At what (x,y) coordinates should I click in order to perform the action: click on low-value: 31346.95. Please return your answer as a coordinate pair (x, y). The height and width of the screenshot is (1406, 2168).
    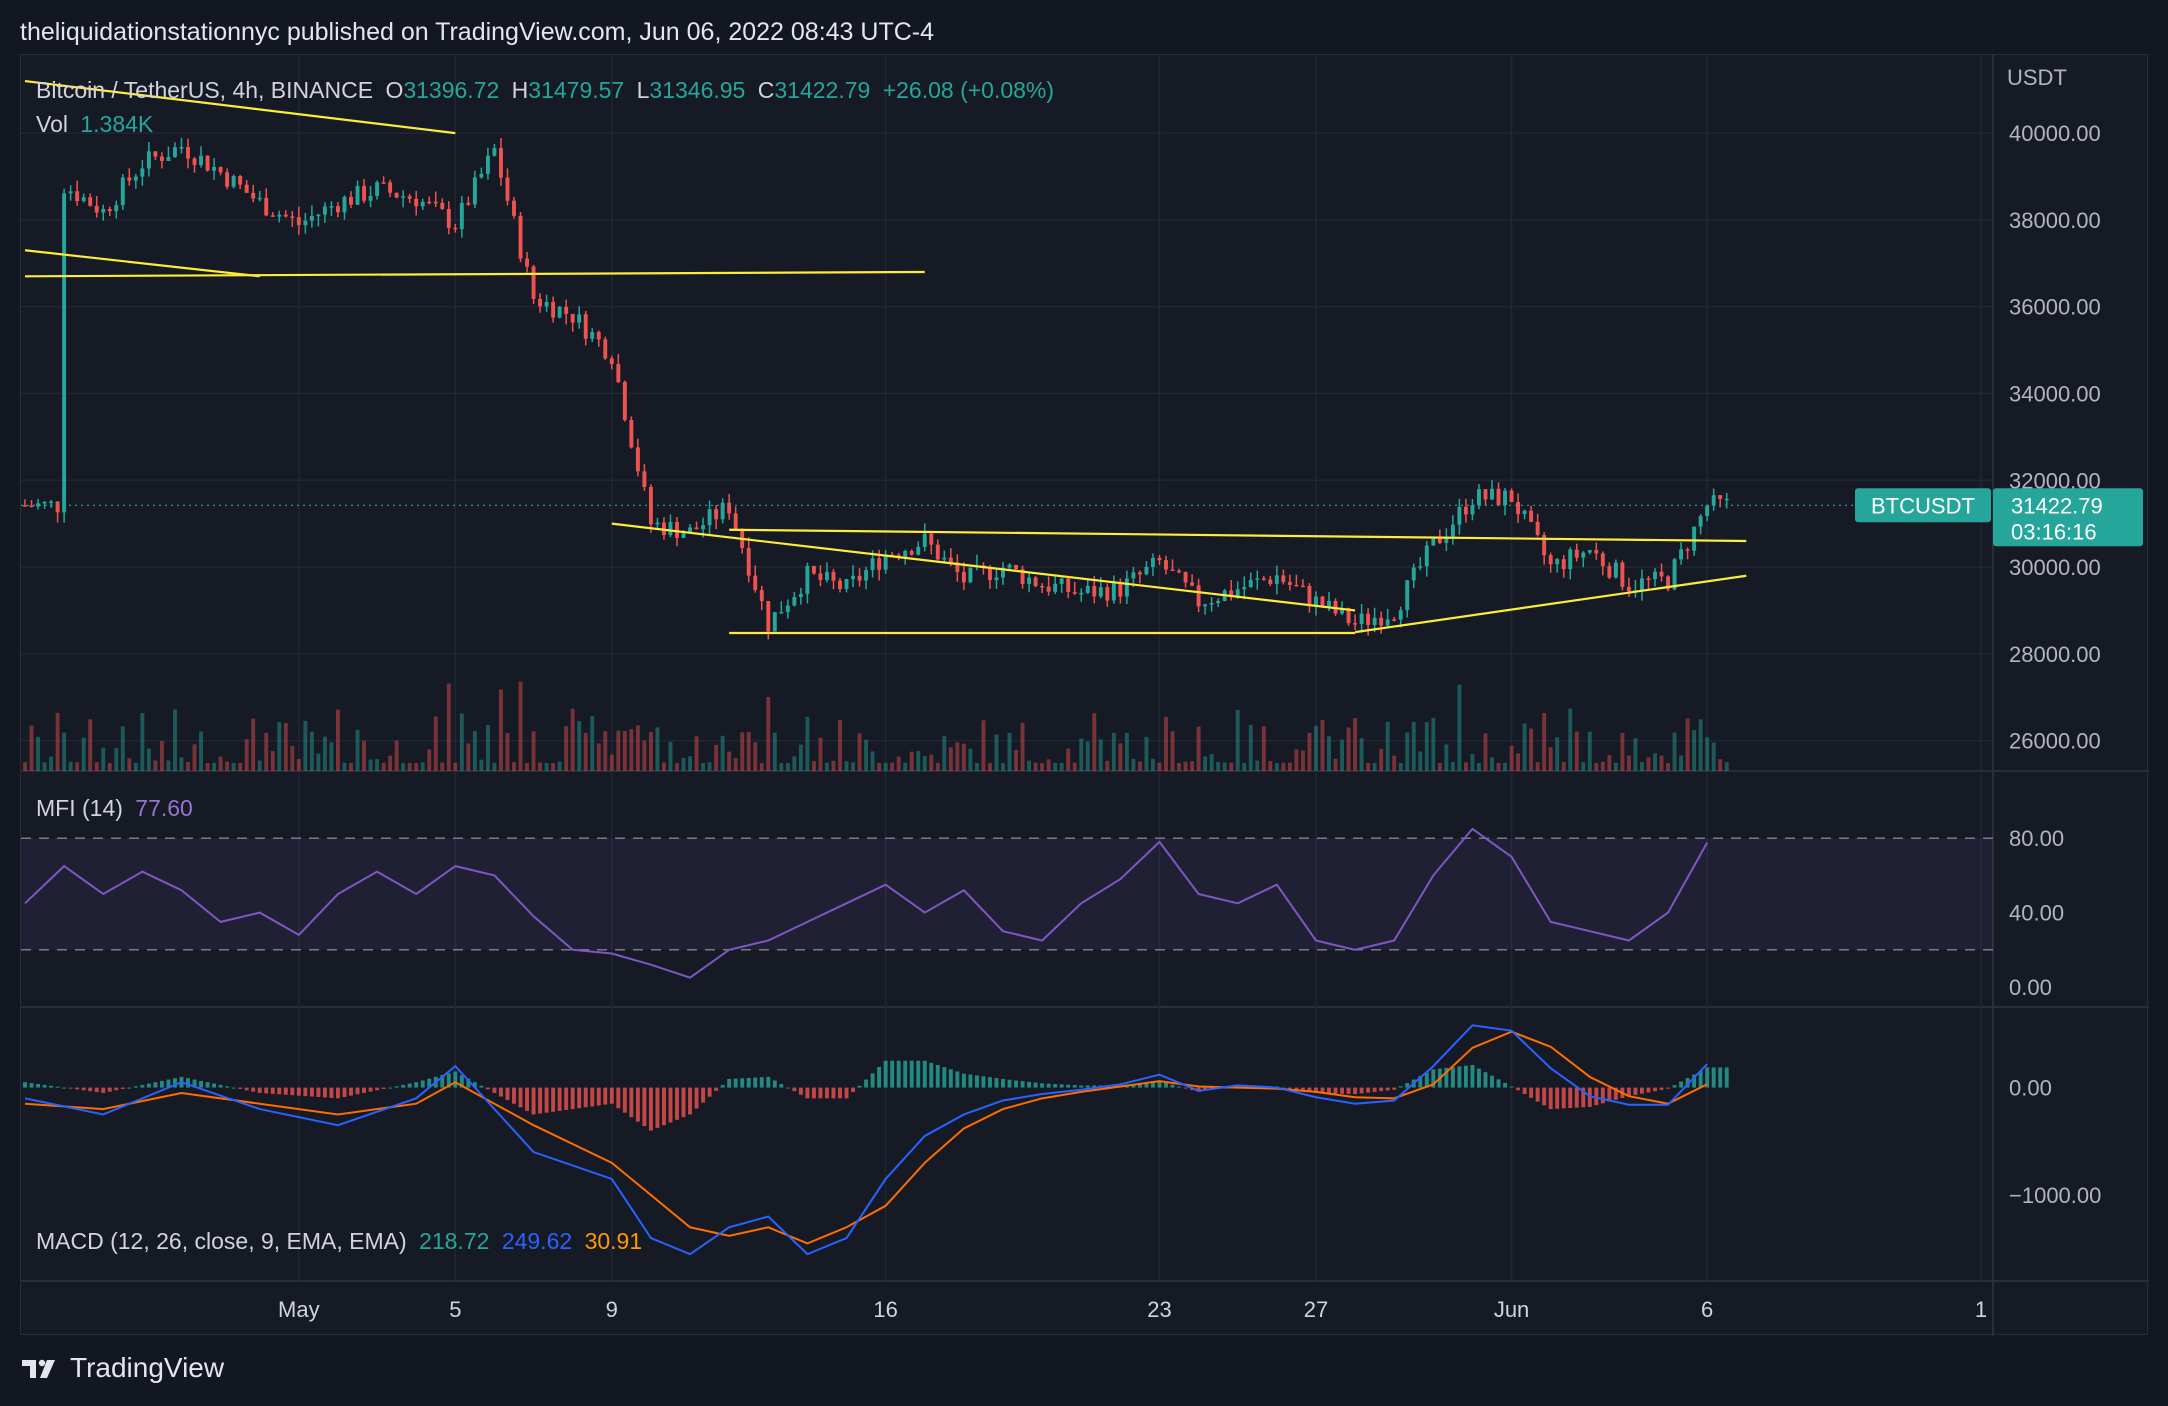
    Looking at the image, I should click on (697, 90).